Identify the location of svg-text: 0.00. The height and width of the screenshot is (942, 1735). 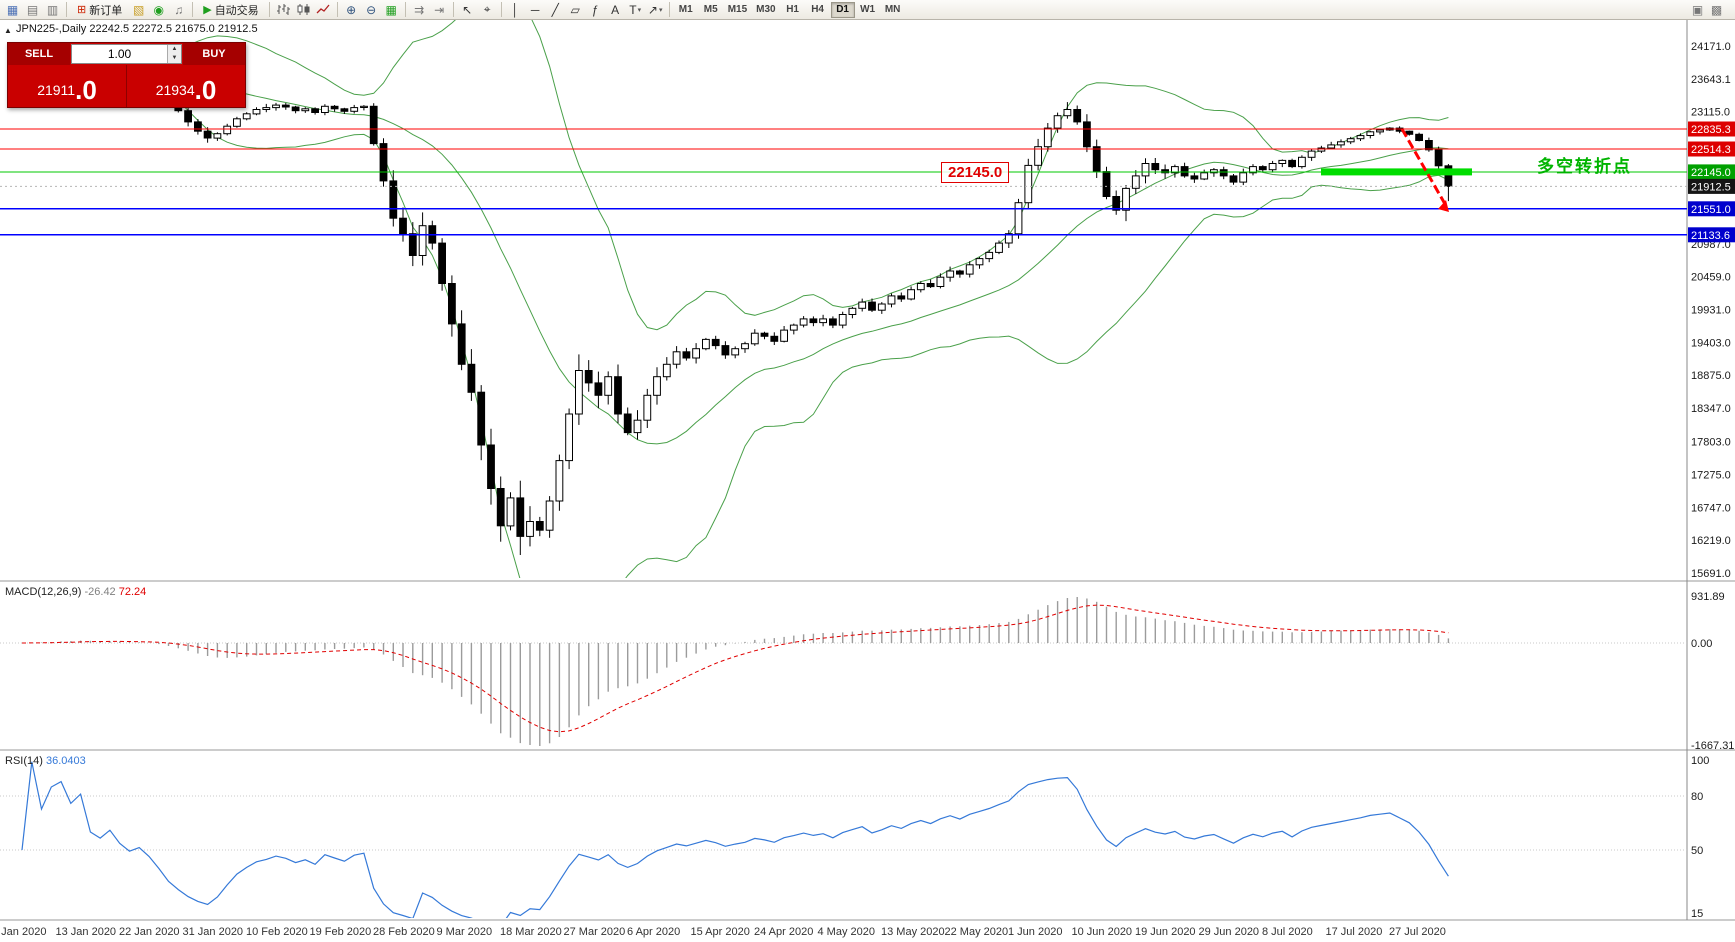
(1701, 644).